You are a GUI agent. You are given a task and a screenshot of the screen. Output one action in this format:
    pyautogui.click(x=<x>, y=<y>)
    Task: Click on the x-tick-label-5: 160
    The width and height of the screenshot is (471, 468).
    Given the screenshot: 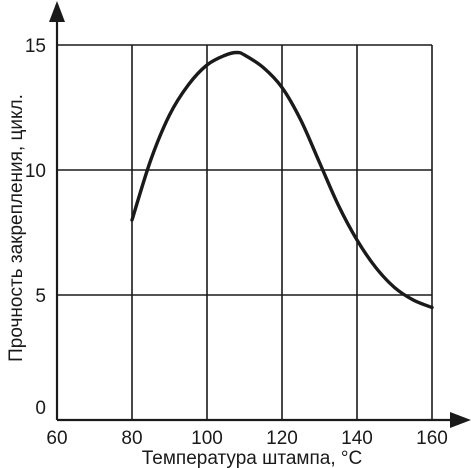 What is the action you would take?
    pyautogui.click(x=432, y=438)
    